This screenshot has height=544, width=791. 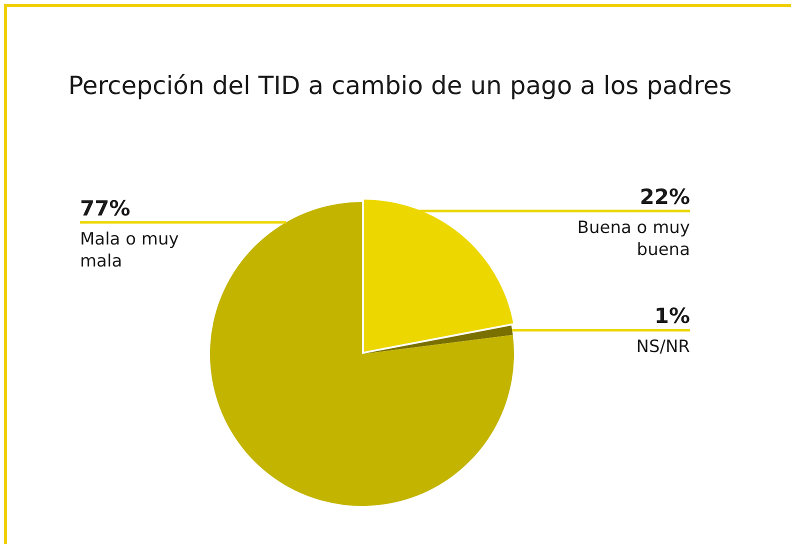 I want to click on data-label: 22%, so click(x=665, y=196).